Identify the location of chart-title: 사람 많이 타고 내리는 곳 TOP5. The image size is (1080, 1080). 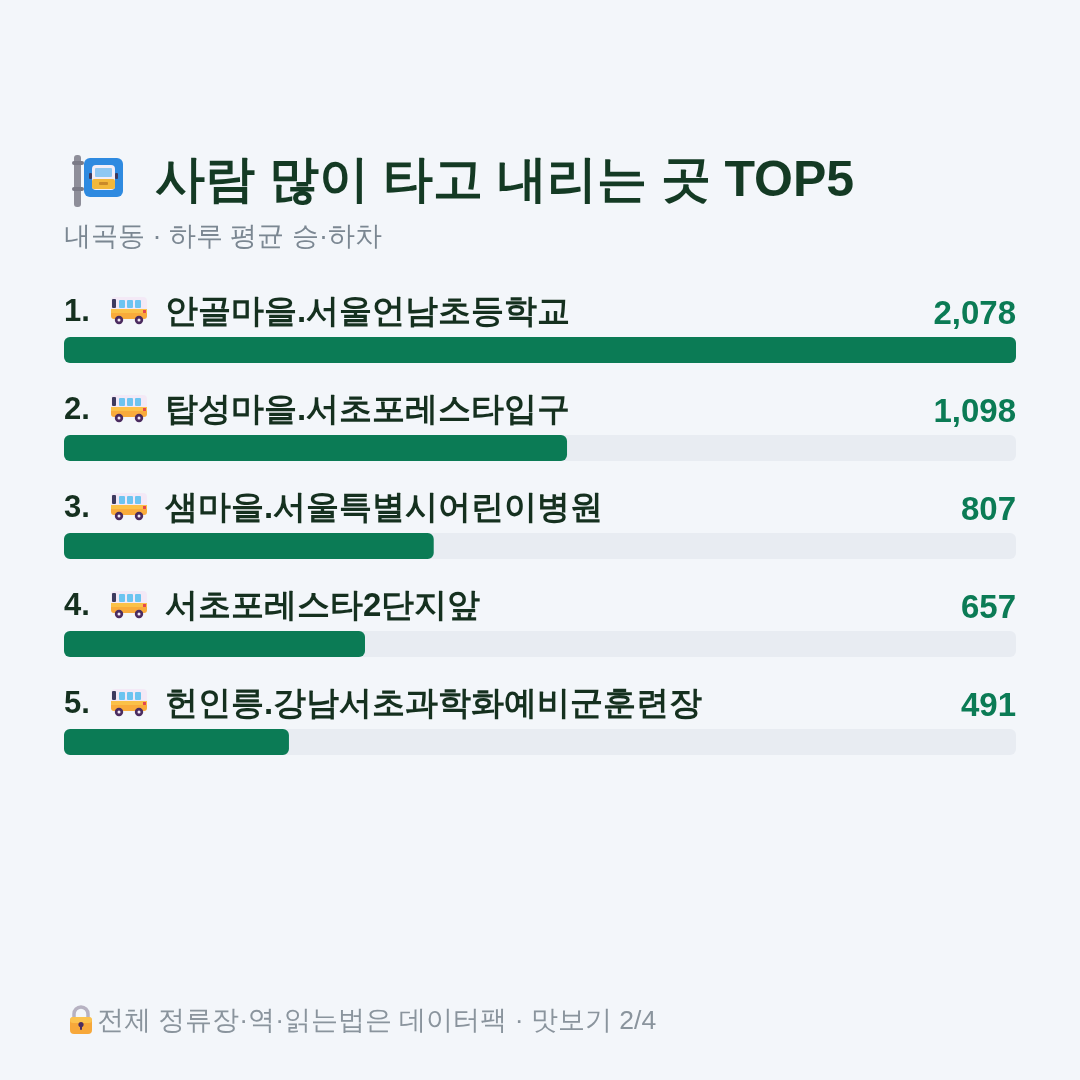
(505, 179).